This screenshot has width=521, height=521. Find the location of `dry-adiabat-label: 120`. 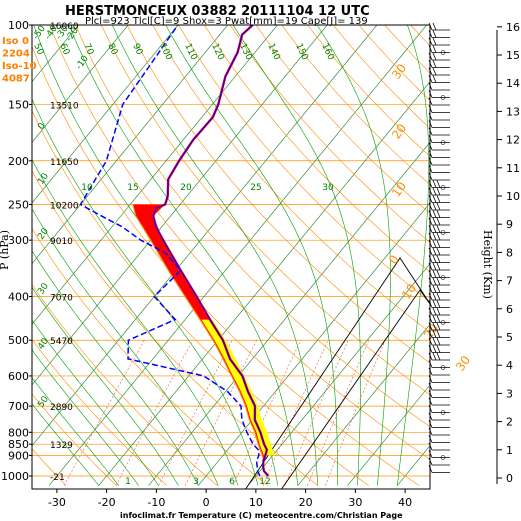

dry-adiabat-label: 120 is located at coordinates (217, 52).